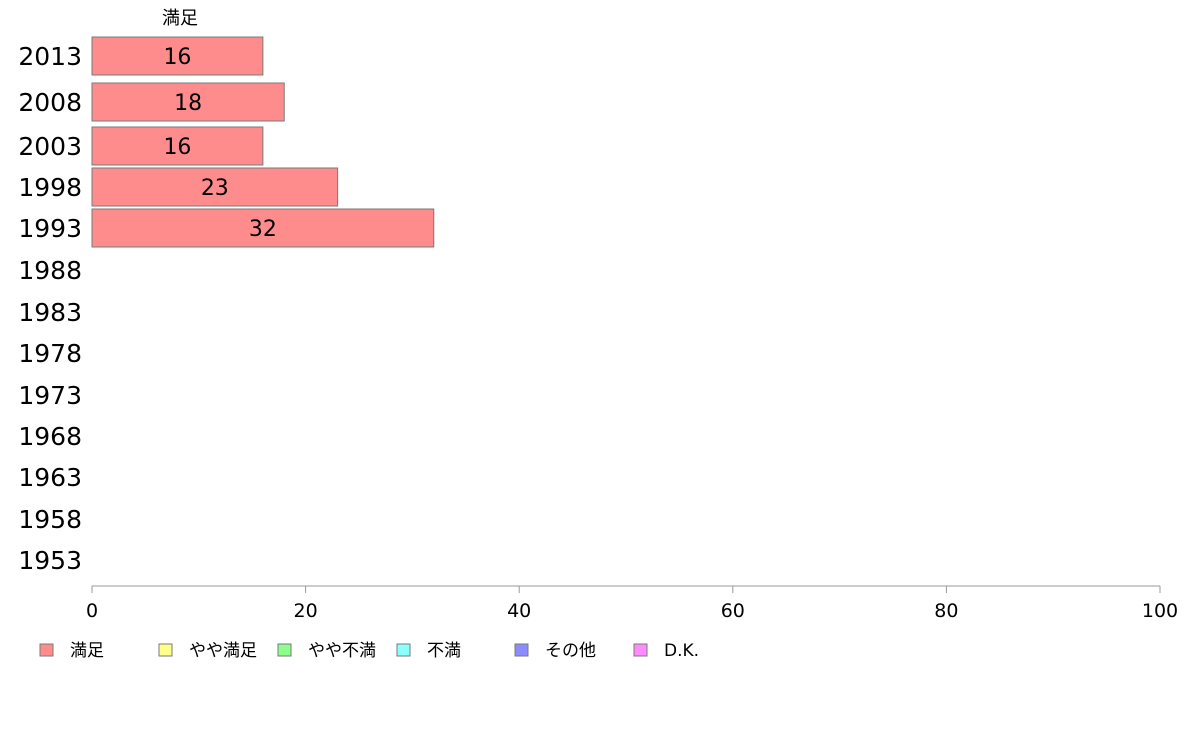  Describe the element at coordinates (733, 611) in the screenshot. I see `x-tick-label: 60` at that location.